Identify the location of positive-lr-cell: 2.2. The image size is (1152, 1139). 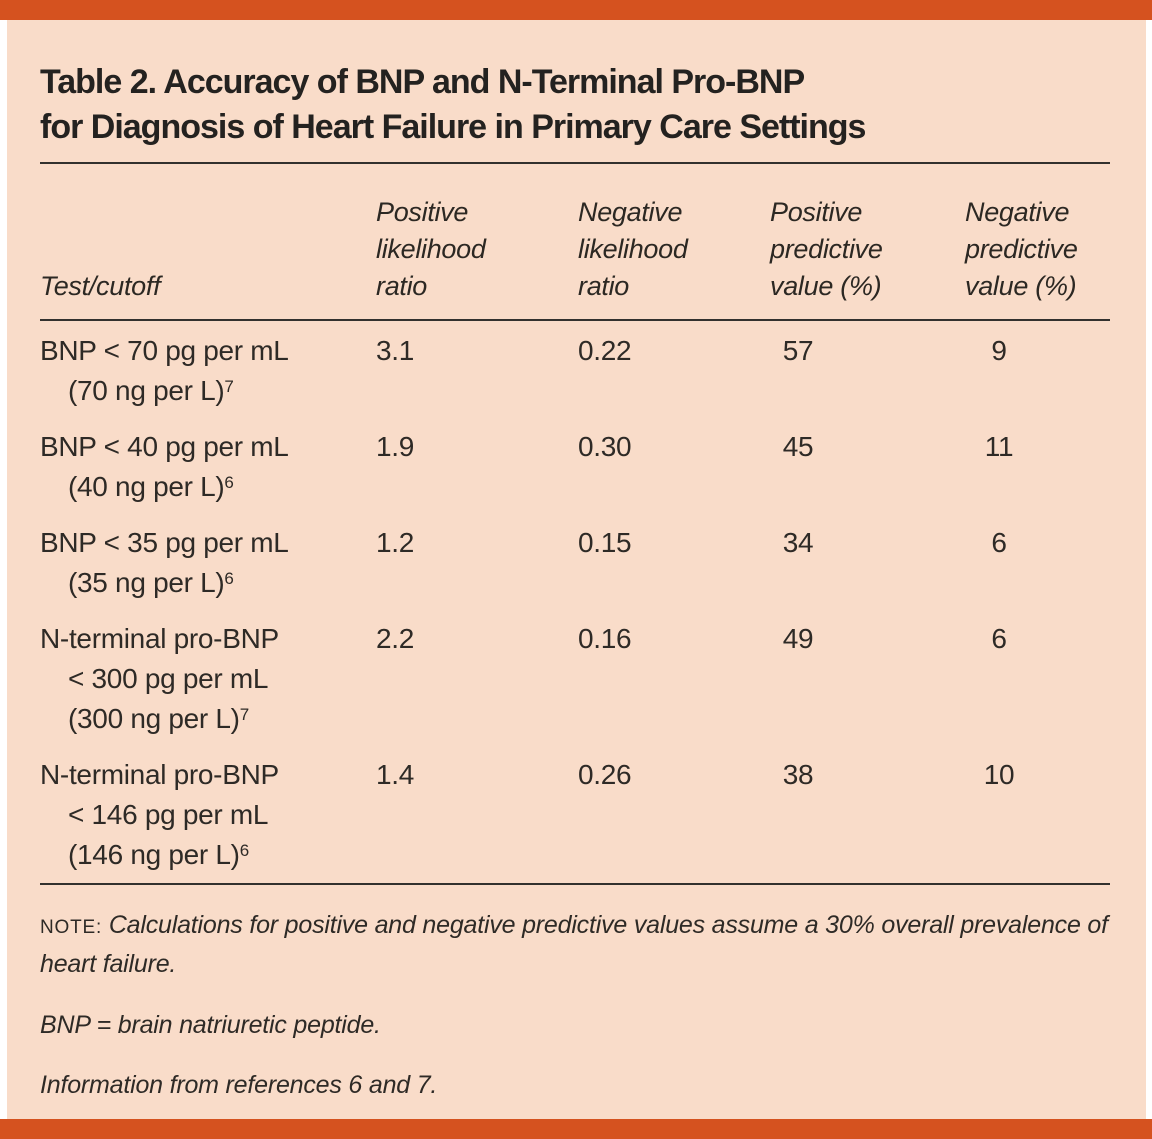
(395, 638).